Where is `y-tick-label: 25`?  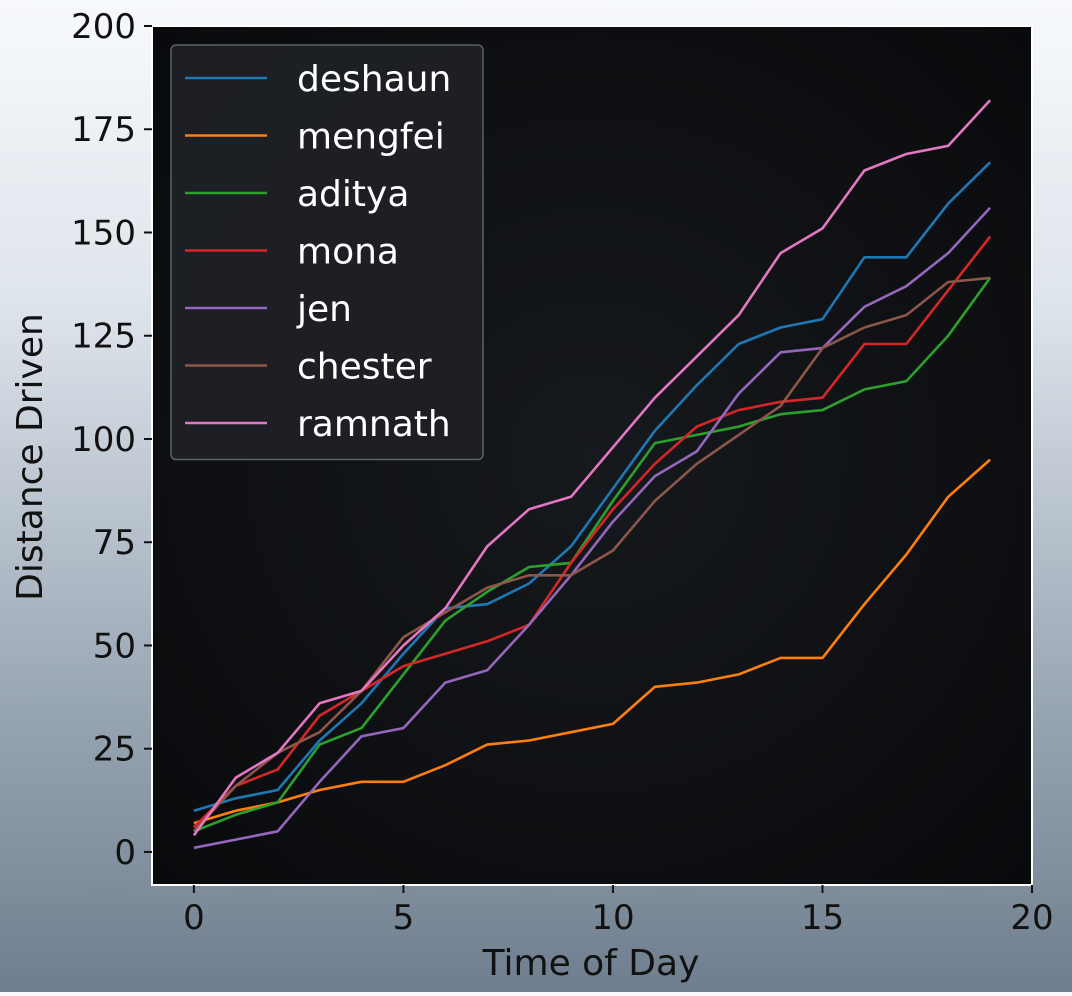
y-tick-label: 25 is located at coordinates (114, 750).